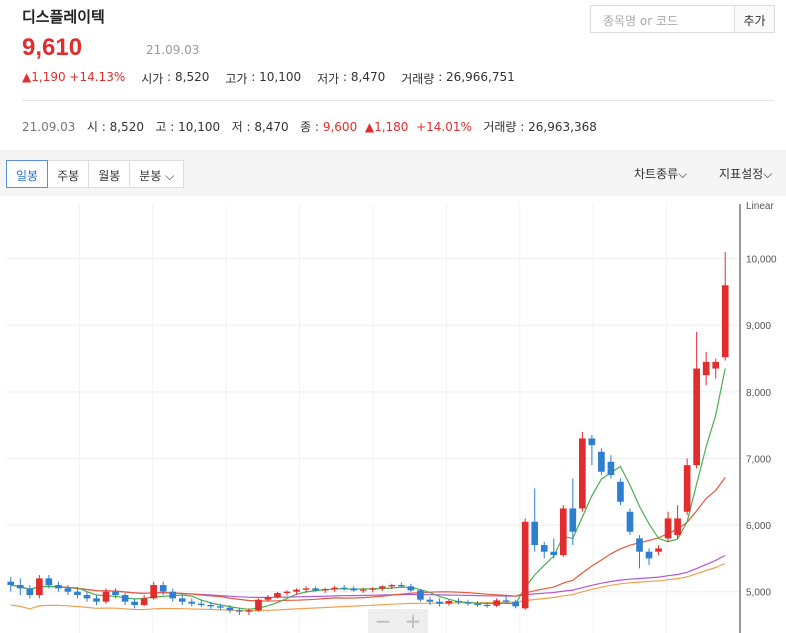 The width and height of the screenshot is (786, 633). What do you see at coordinates (418, 79) in the screenshot?
I see `volume-label: 거래량` at bounding box center [418, 79].